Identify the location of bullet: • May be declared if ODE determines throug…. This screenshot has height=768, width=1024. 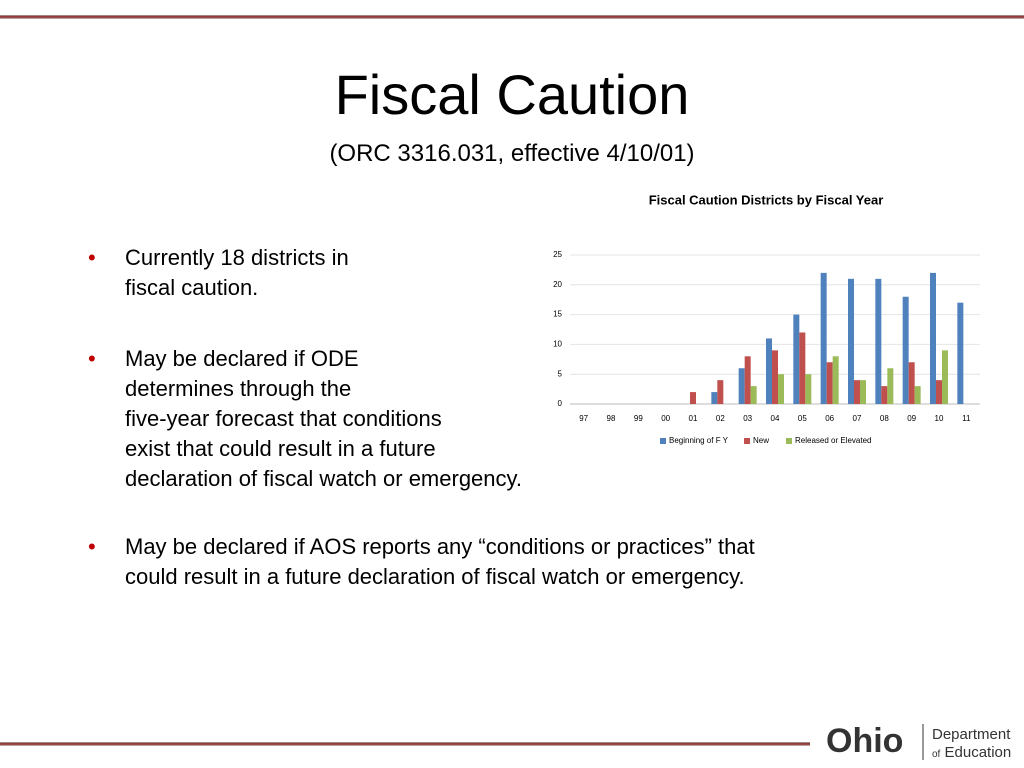
(305, 419).